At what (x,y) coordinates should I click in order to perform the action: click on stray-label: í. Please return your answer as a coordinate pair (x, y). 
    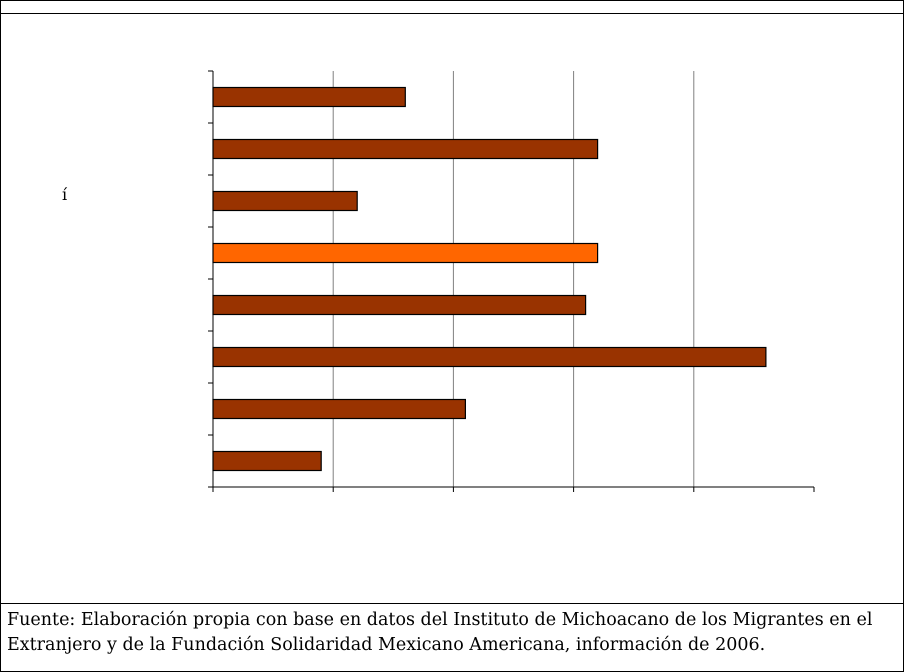
    Looking at the image, I should click on (65, 194).